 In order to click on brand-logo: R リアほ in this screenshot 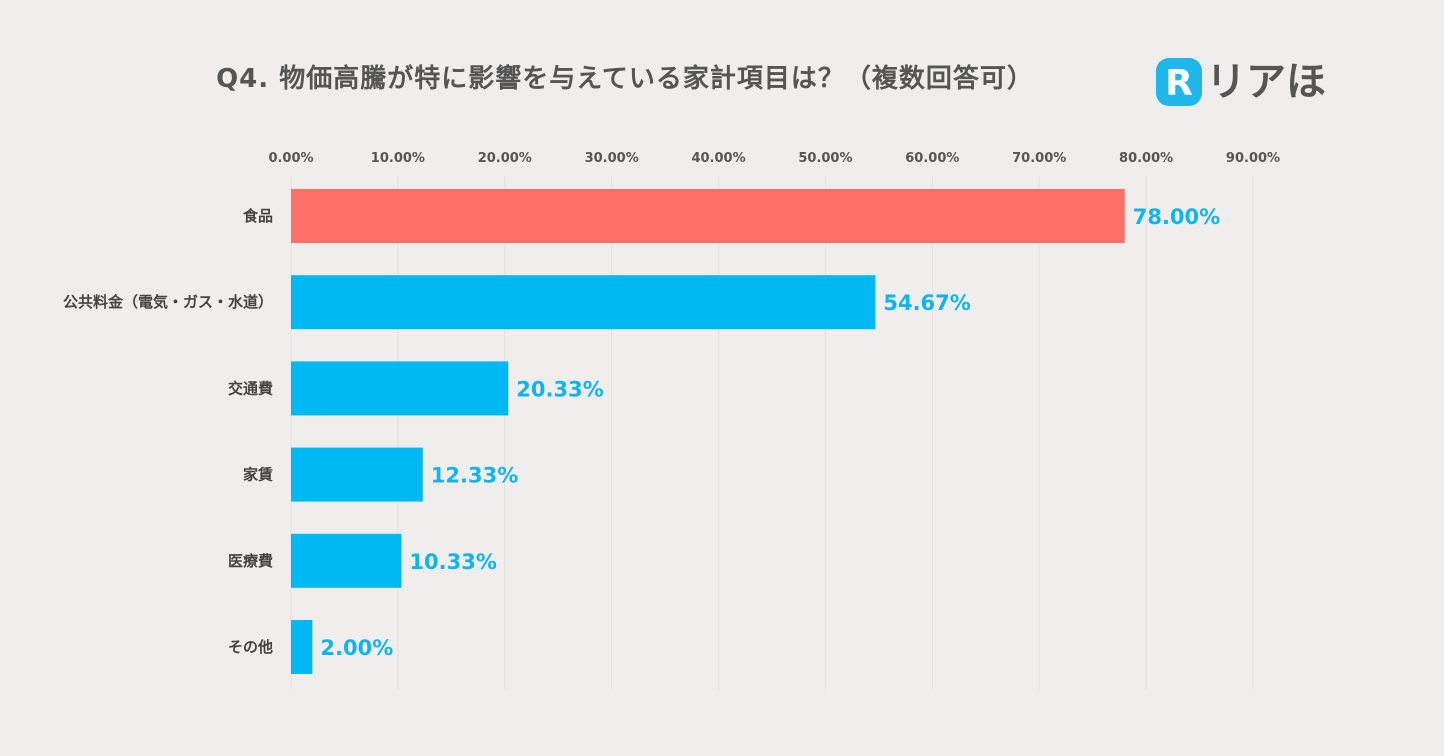, I will do `click(1246, 84)`.